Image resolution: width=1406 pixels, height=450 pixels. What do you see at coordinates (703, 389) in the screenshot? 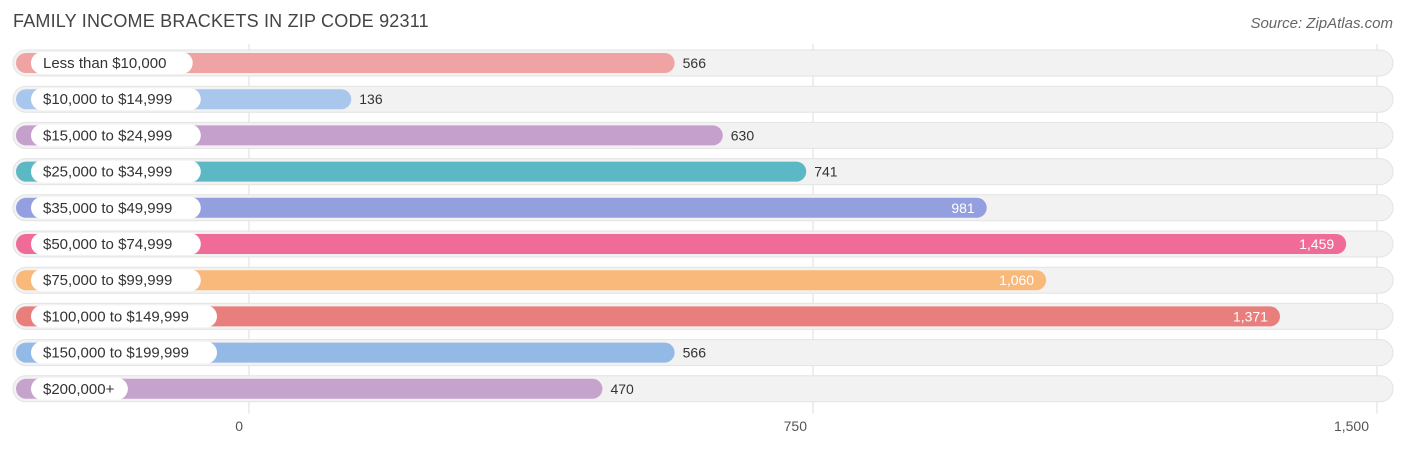
I see `bar-row: $200,000+ 470` at bounding box center [703, 389].